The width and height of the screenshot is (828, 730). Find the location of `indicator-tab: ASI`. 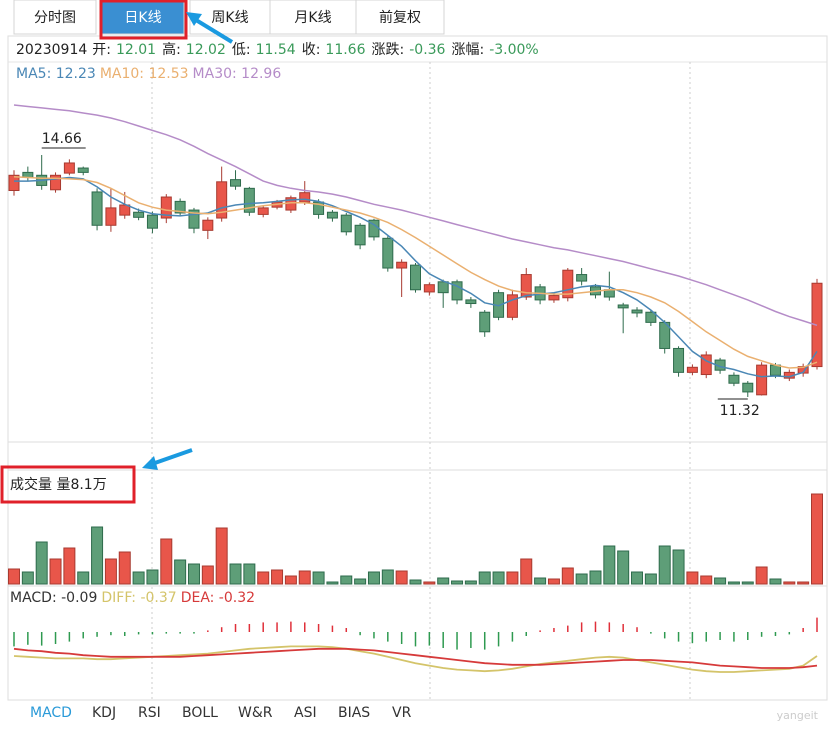

indicator-tab: ASI is located at coordinates (305, 713).